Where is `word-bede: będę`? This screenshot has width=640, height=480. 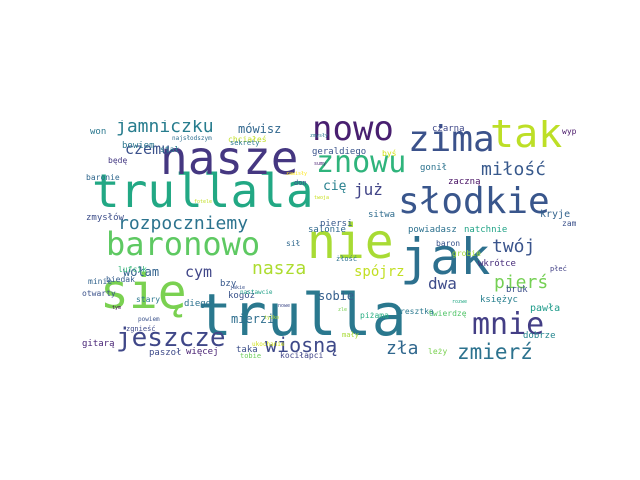 word-bede: będę is located at coordinates (118, 160).